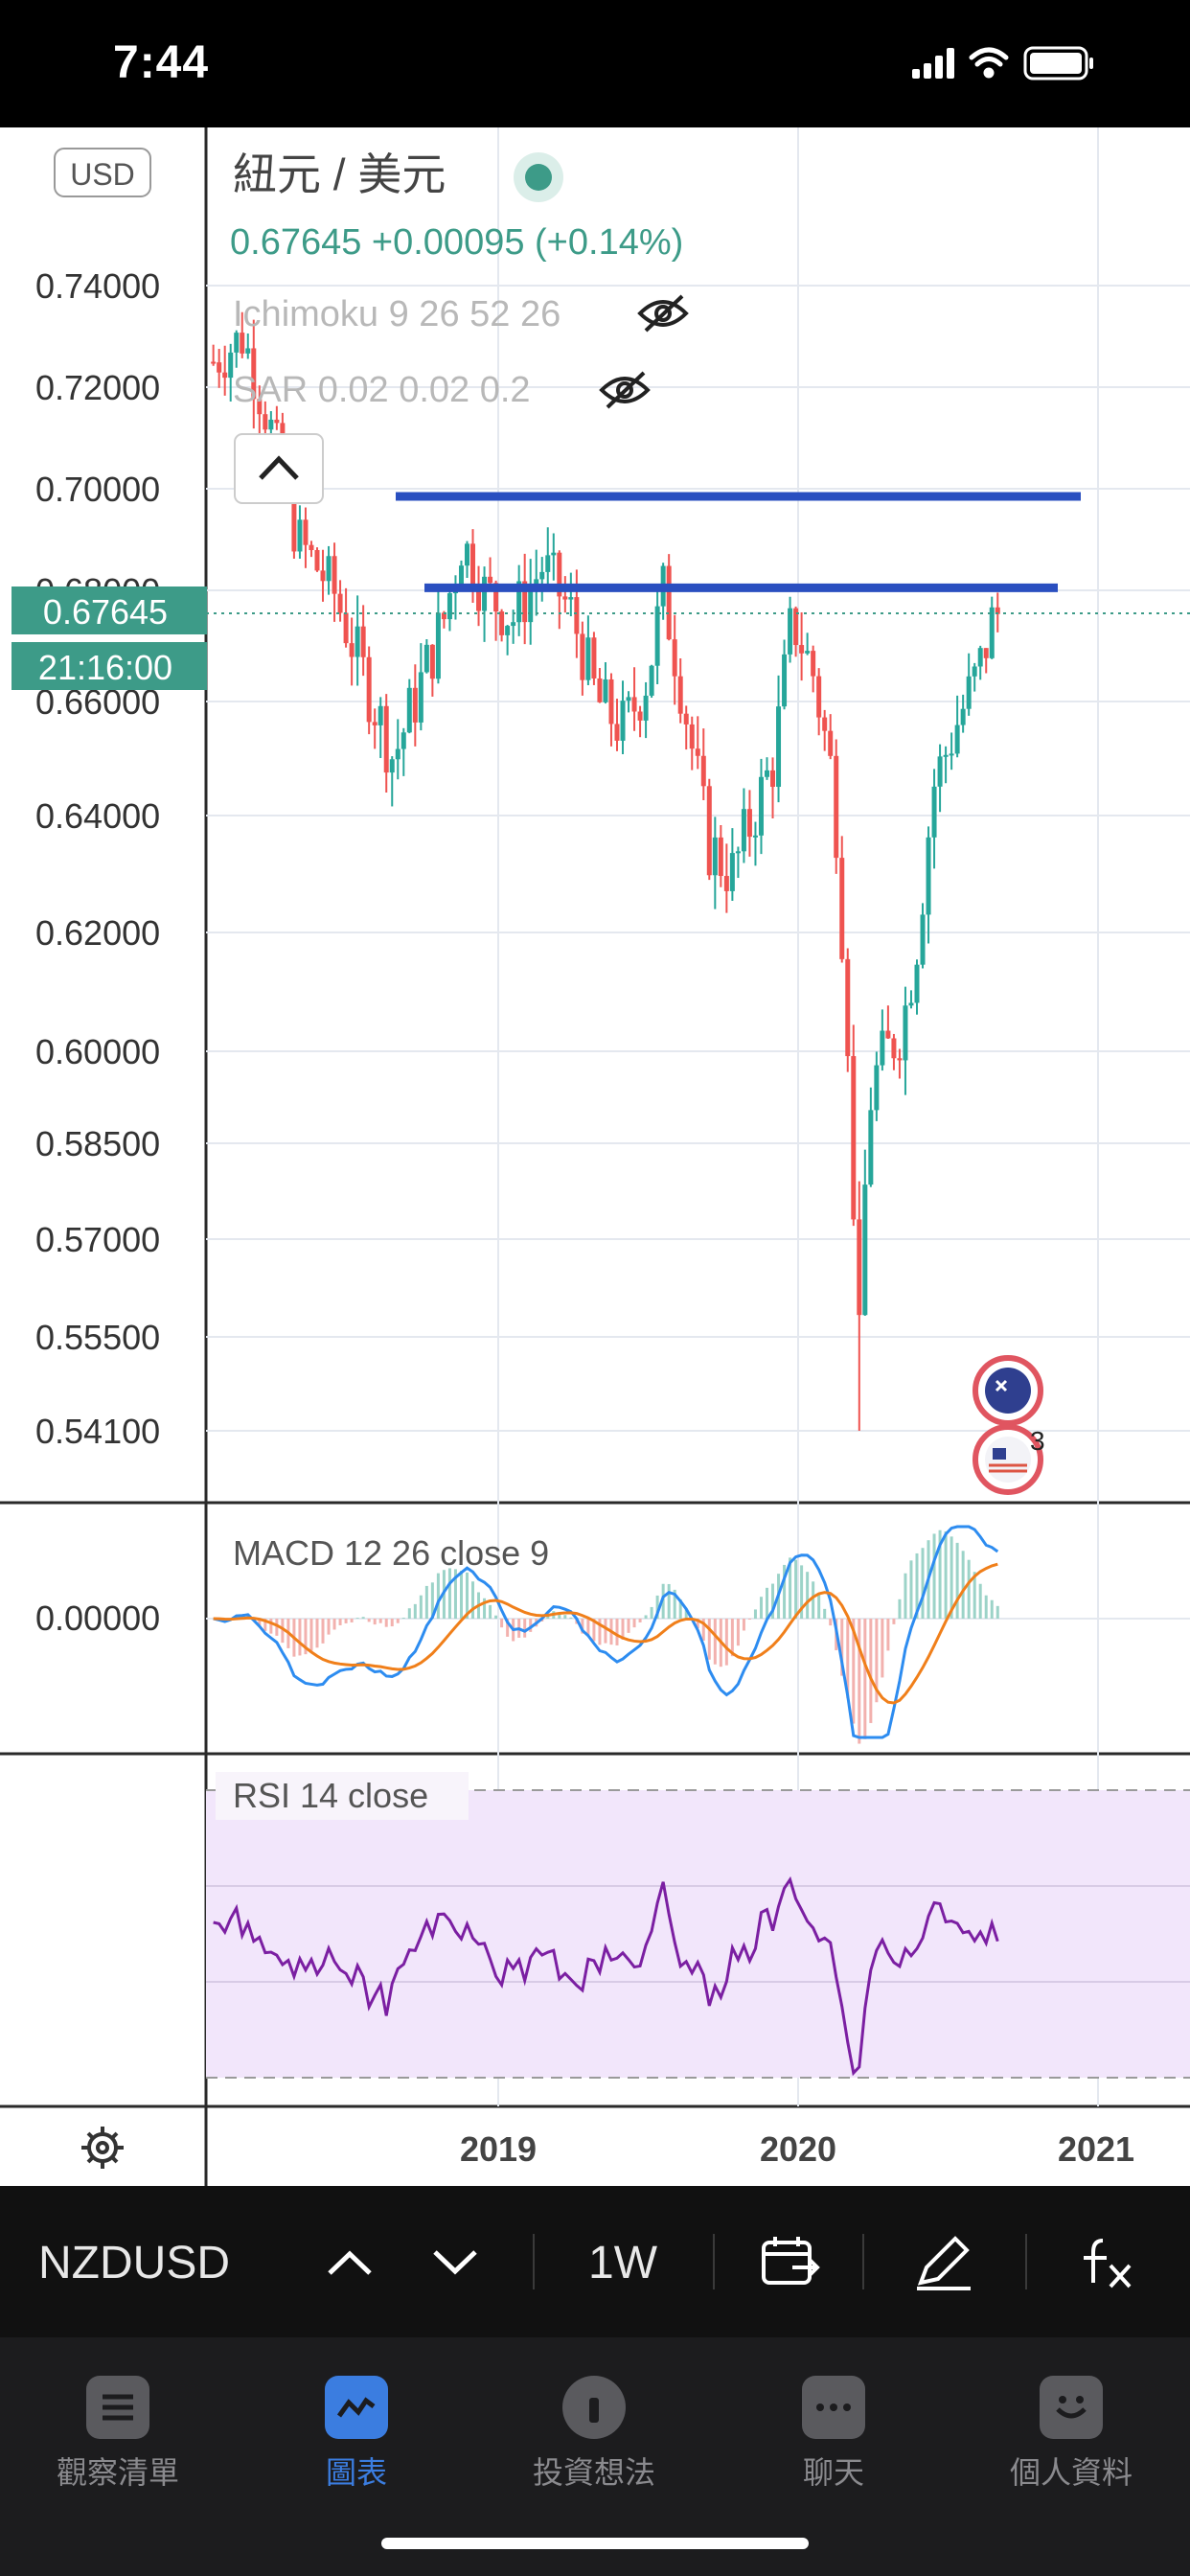 This screenshot has width=1190, height=2576. What do you see at coordinates (134, 2262) in the screenshot?
I see `symbol-button: NZDUSD` at bounding box center [134, 2262].